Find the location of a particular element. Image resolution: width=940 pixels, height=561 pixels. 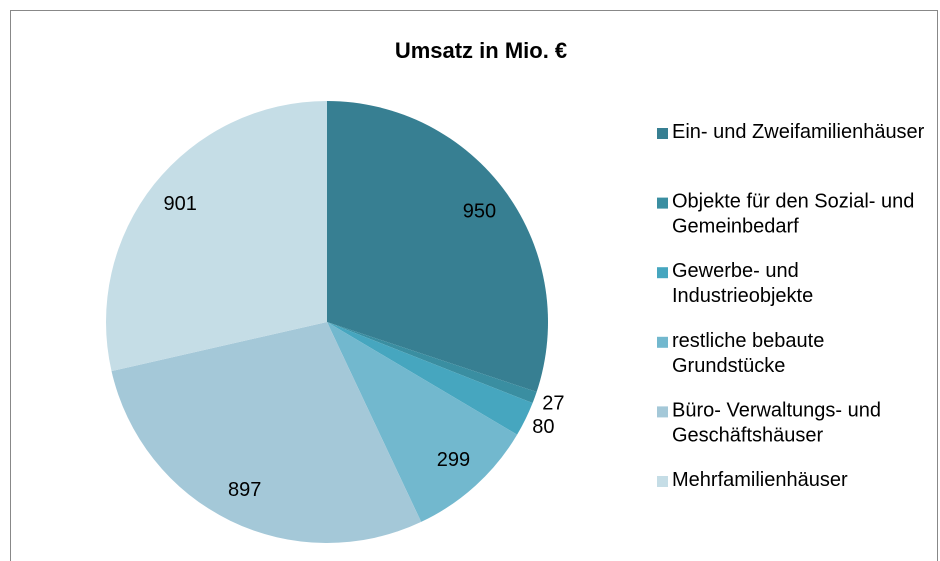

legend-line: Gewerbe- und is located at coordinates (735, 271).